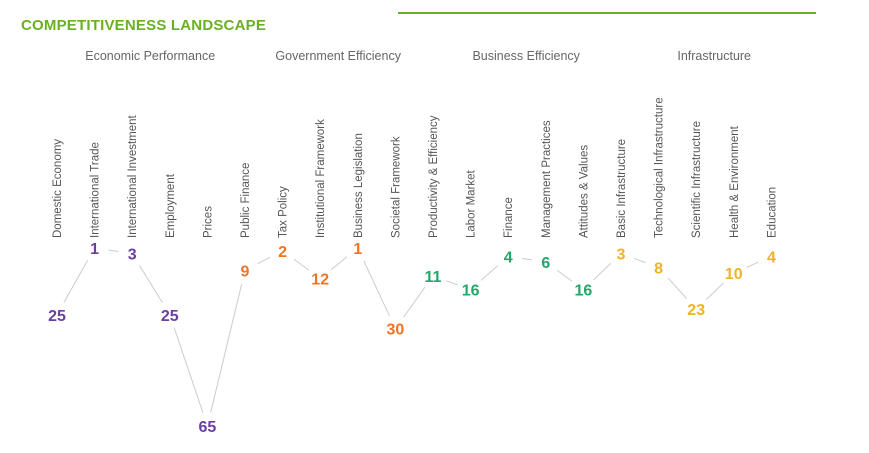 This screenshot has width=869, height=453. What do you see at coordinates (320, 280) in the screenshot?
I see `rank-value: 12` at bounding box center [320, 280].